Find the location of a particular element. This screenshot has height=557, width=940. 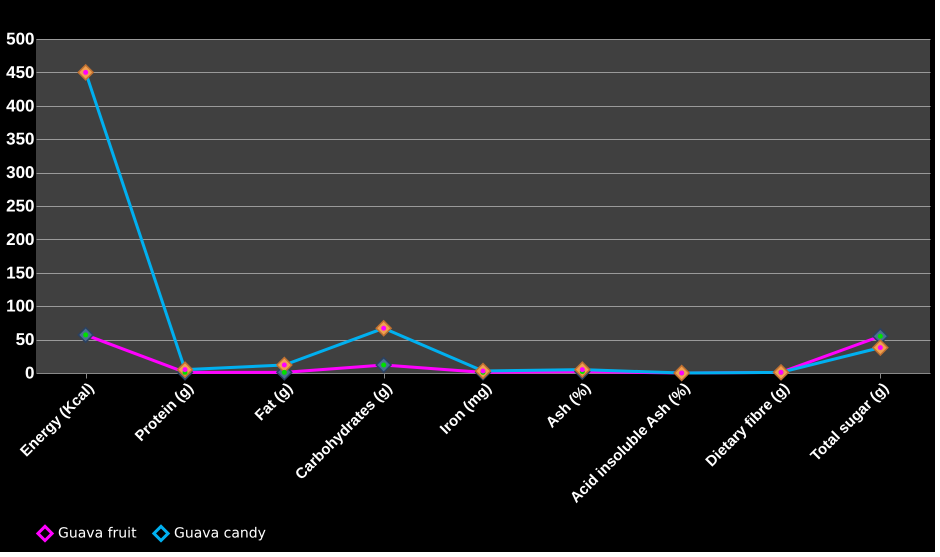

legend-label: Guava candy is located at coordinates (220, 533).